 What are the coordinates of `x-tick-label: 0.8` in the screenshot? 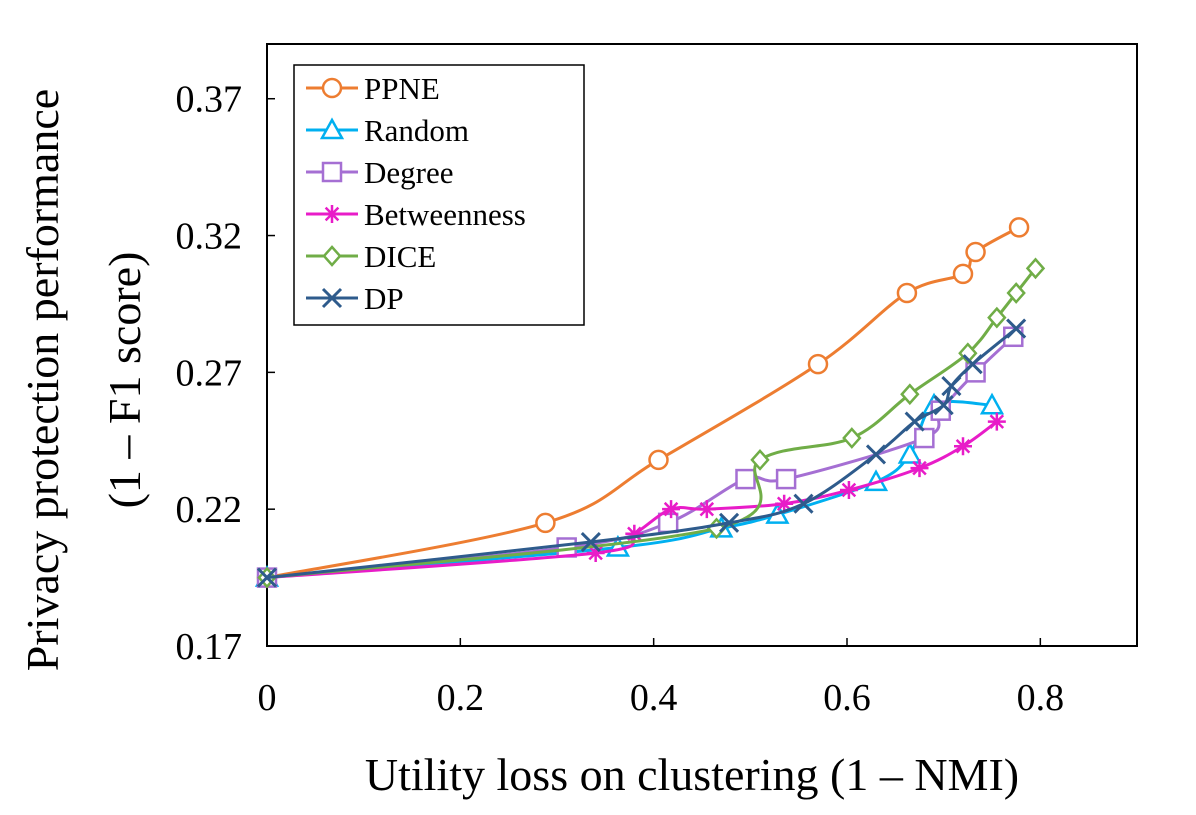 It's located at (1041, 698).